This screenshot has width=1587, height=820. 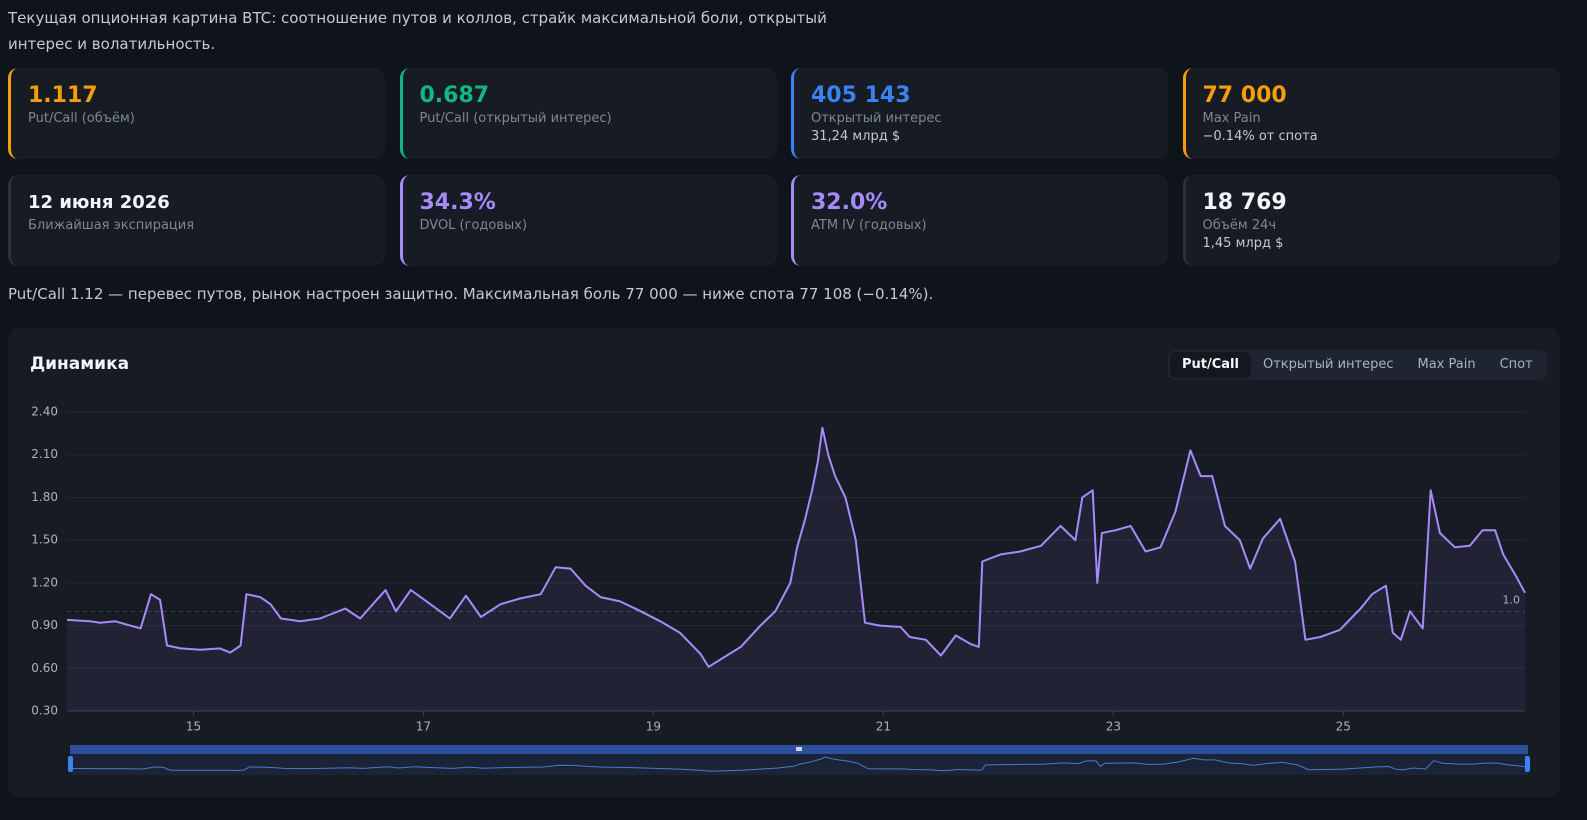 I want to click on stat-label: Put/Call (открытый интерес), so click(x=515, y=118).